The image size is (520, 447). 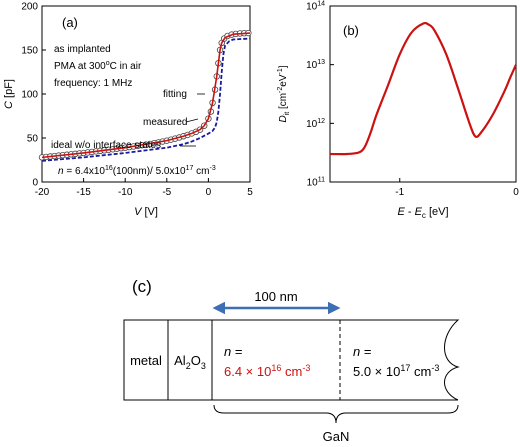 I want to click on region1-concentration: 6.4 × 1016 cm-3, so click(x=267, y=371).